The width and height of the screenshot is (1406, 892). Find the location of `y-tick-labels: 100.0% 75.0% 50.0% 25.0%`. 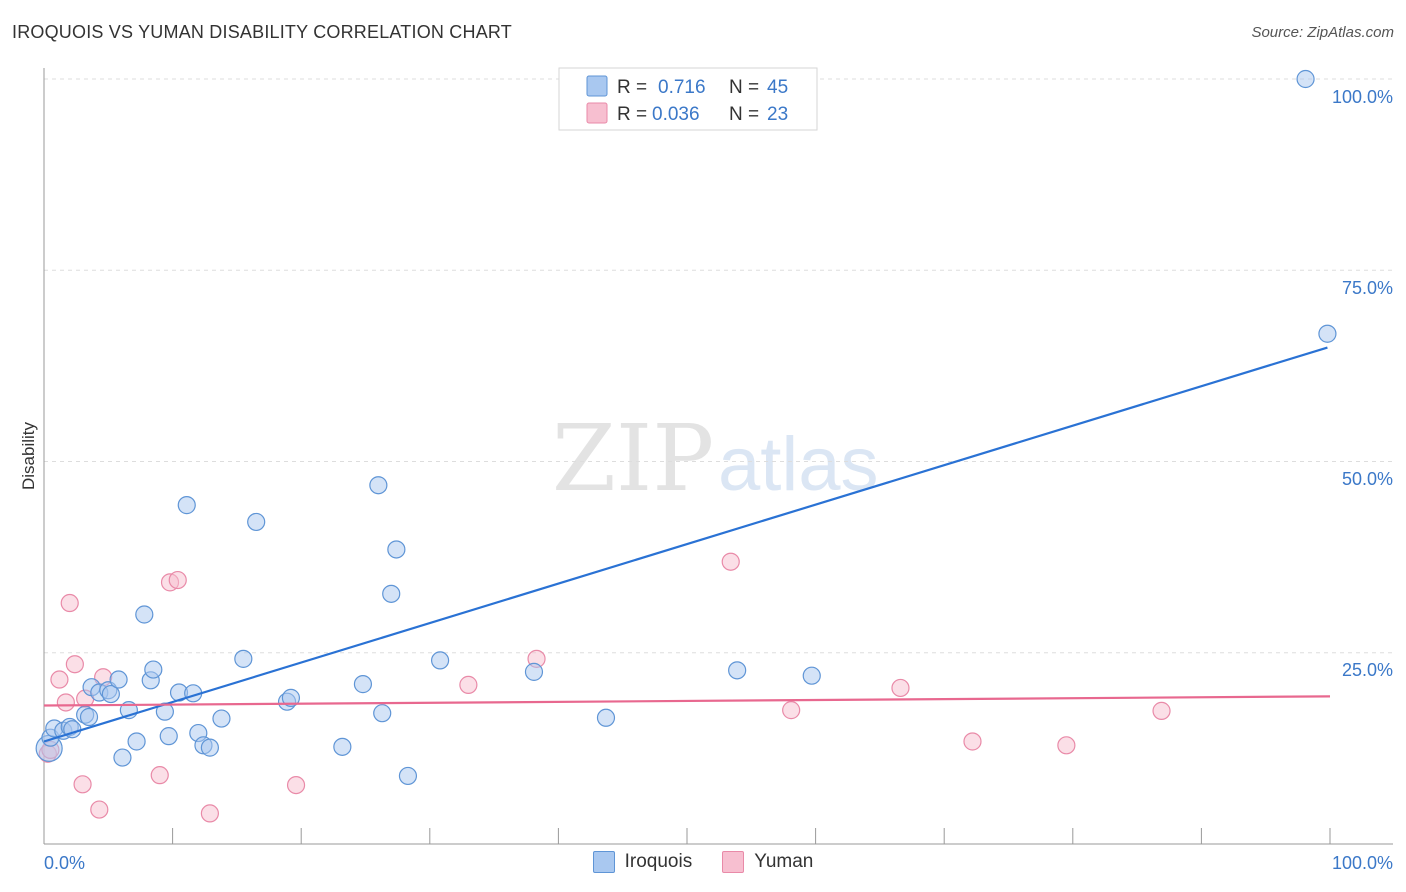

y-tick-labels: 100.0% 75.0% 50.0% 25.0% is located at coordinates (1362, 383).